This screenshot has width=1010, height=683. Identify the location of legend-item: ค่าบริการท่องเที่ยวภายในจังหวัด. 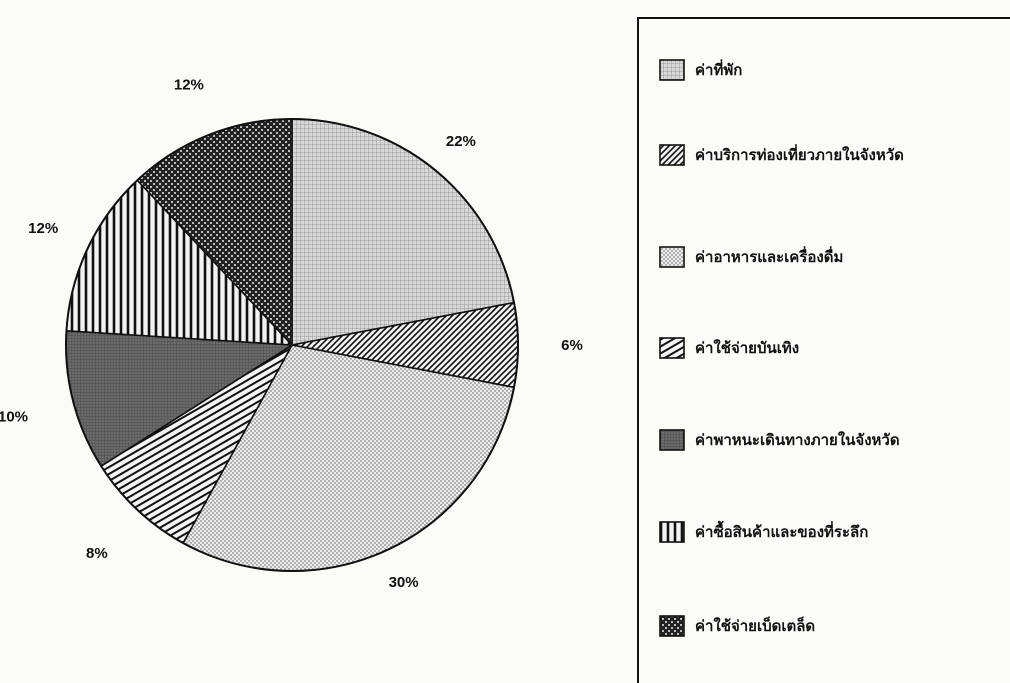
(781, 155).